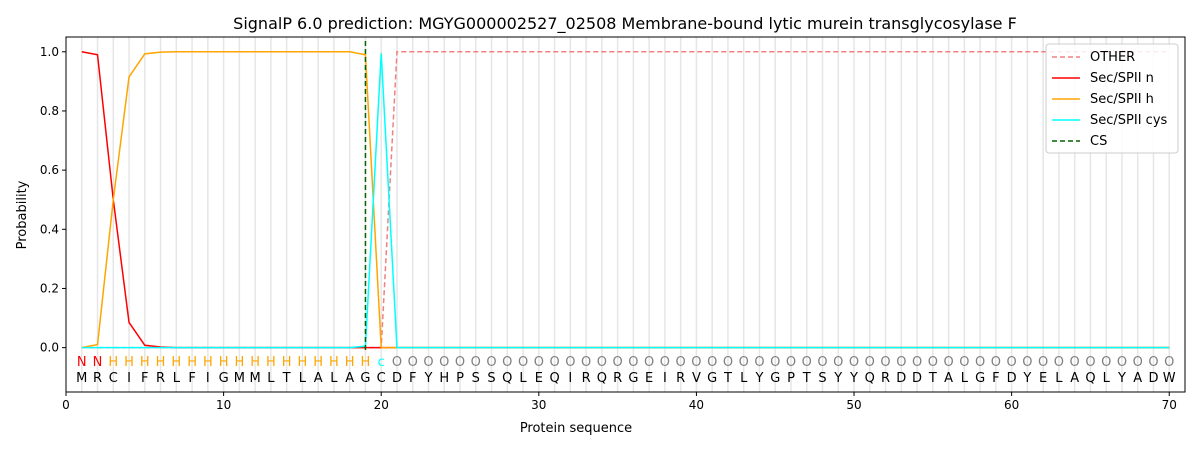 This screenshot has height=454, width=1200. I want to click on legend-label: CS, so click(1098, 141).